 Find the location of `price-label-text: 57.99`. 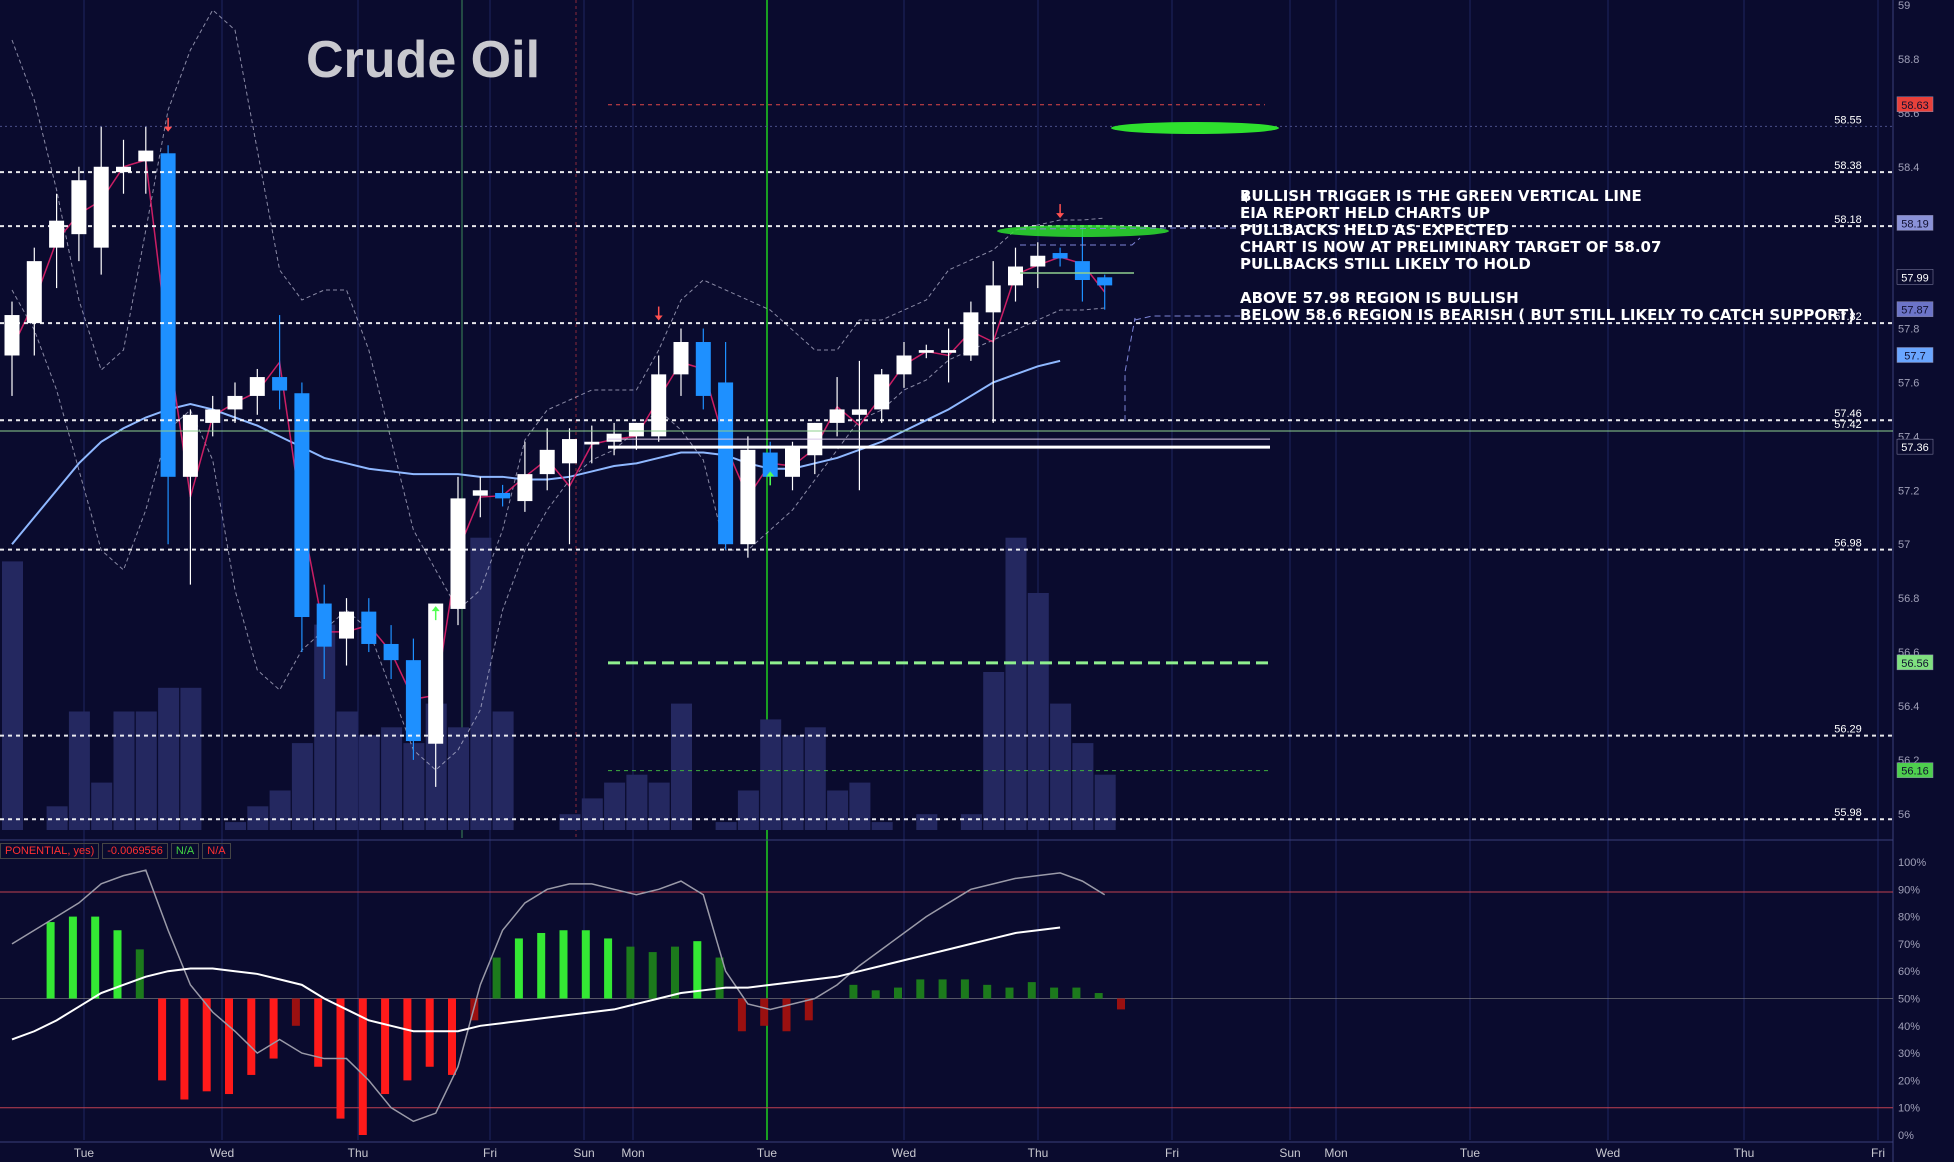

price-label-text: 57.99 is located at coordinates (1915, 278).